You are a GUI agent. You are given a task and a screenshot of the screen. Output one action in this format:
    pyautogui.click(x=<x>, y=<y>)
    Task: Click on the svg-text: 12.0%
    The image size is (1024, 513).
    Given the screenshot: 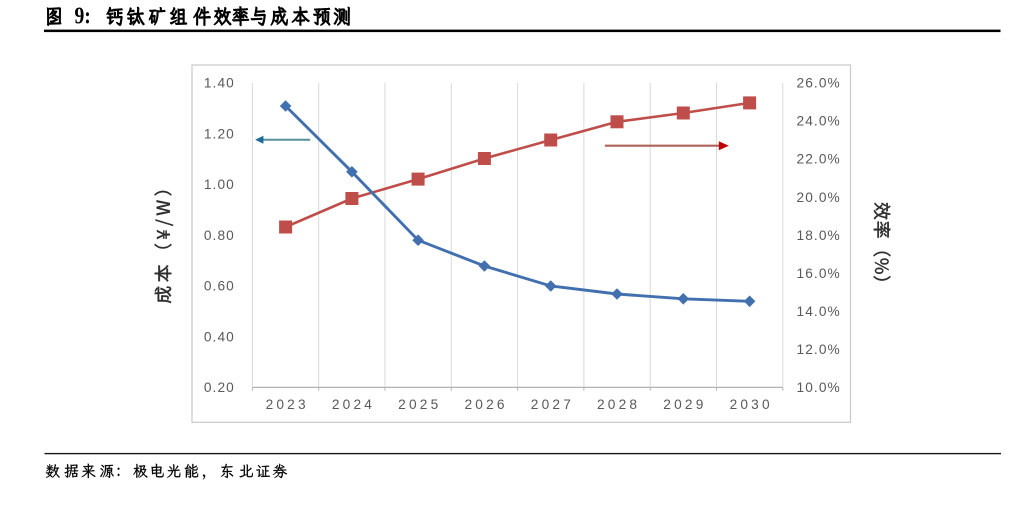 What is the action you would take?
    pyautogui.click(x=819, y=349)
    